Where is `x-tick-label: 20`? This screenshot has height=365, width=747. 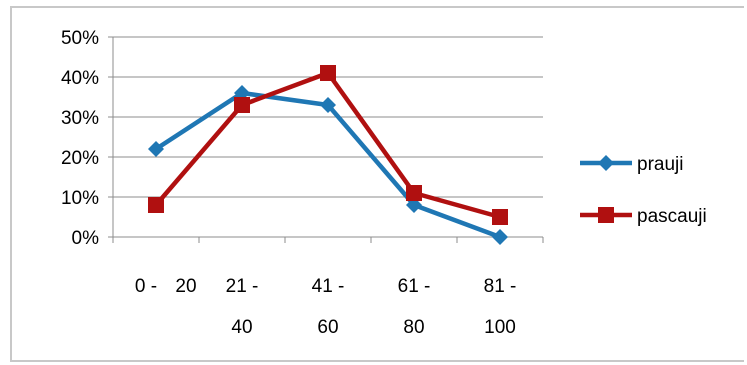
x-tick-label: 20 is located at coordinates (185, 286).